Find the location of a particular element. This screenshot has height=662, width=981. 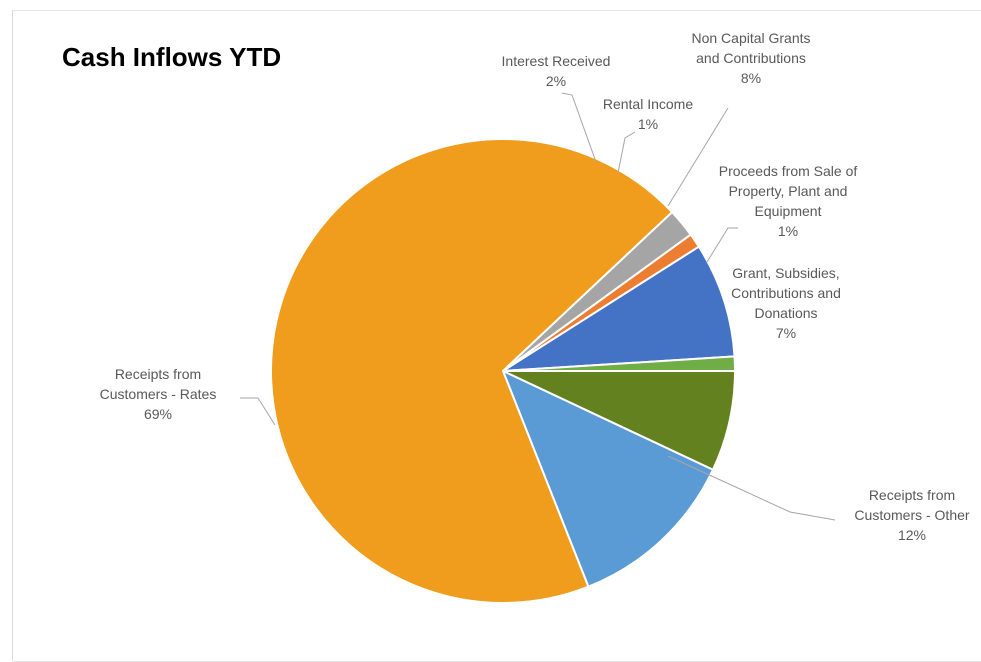

data-label-line: Proceeds from Sale of is located at coordinates (788, 171).